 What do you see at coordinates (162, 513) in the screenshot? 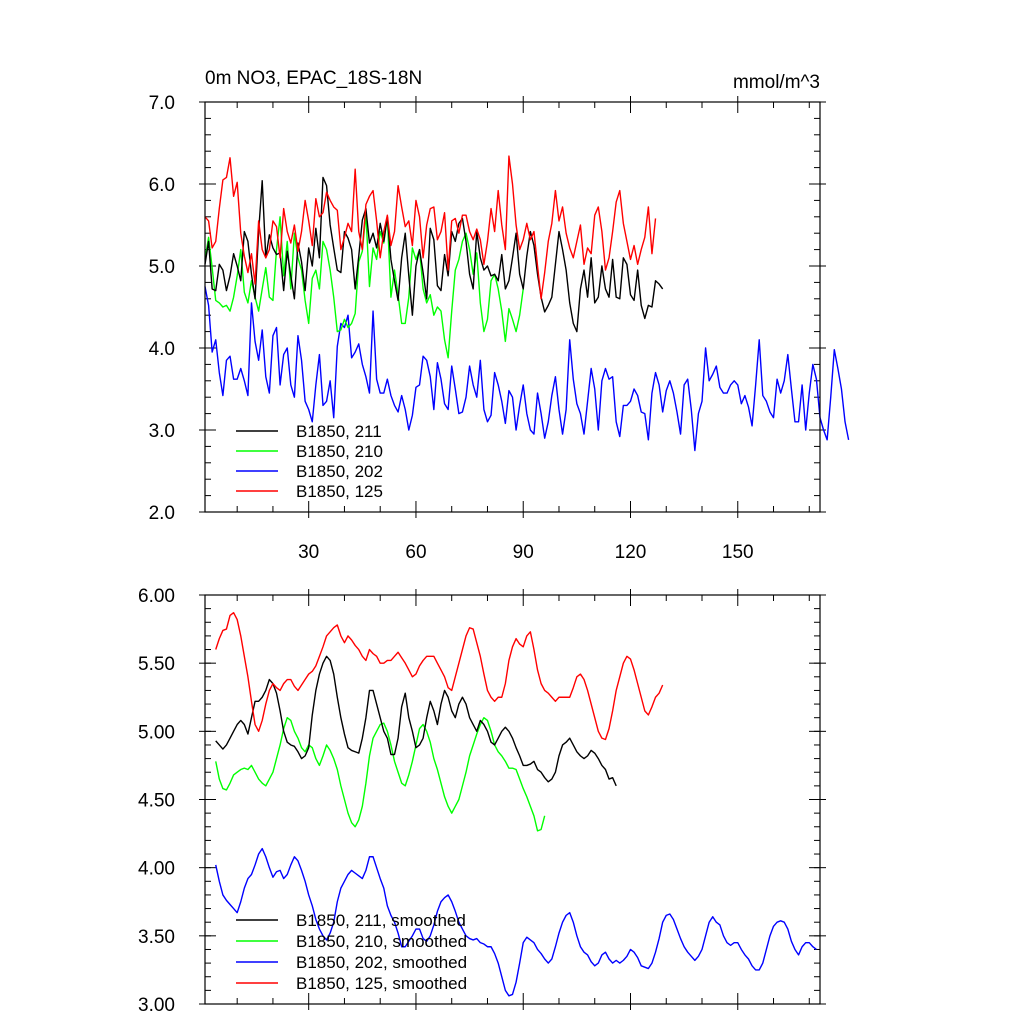
I see `y-tick-label: 2.0` at bounding box center [162, 513].